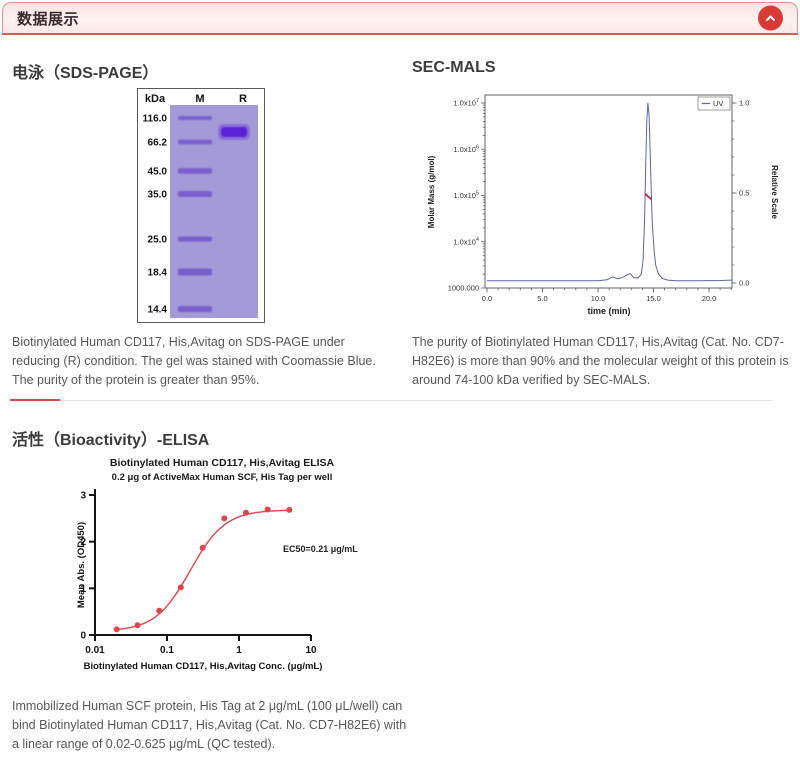 The height and width of the screenshot is (771, 800). What do you see at coordinates (487, 298) in the screenshot?
I see `sec-x-tick: 0.0` at bounding box center [487, 298].